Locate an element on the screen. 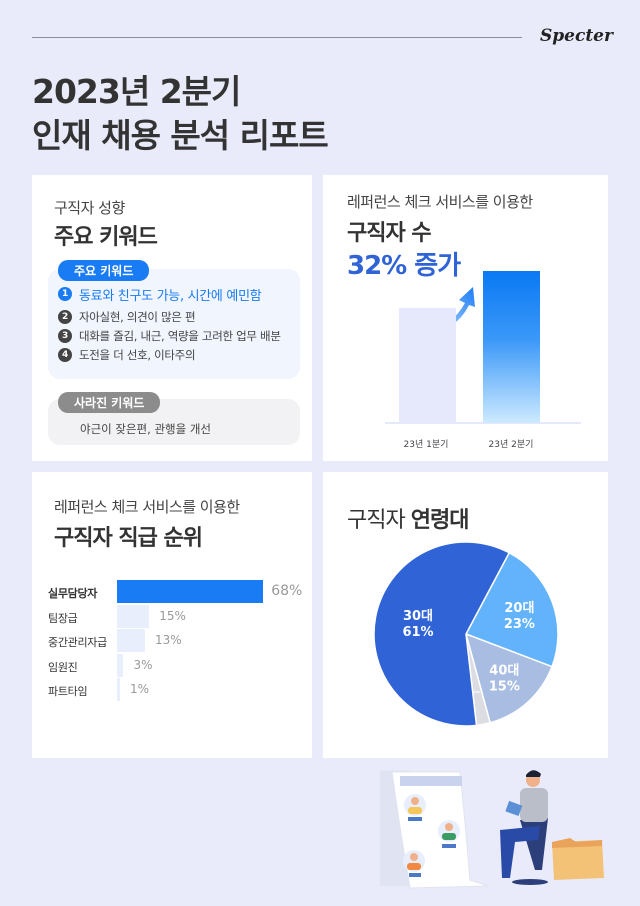 This screenshot has height=906, width=640. number-badge: 4 is located at coordinates (65, 354).